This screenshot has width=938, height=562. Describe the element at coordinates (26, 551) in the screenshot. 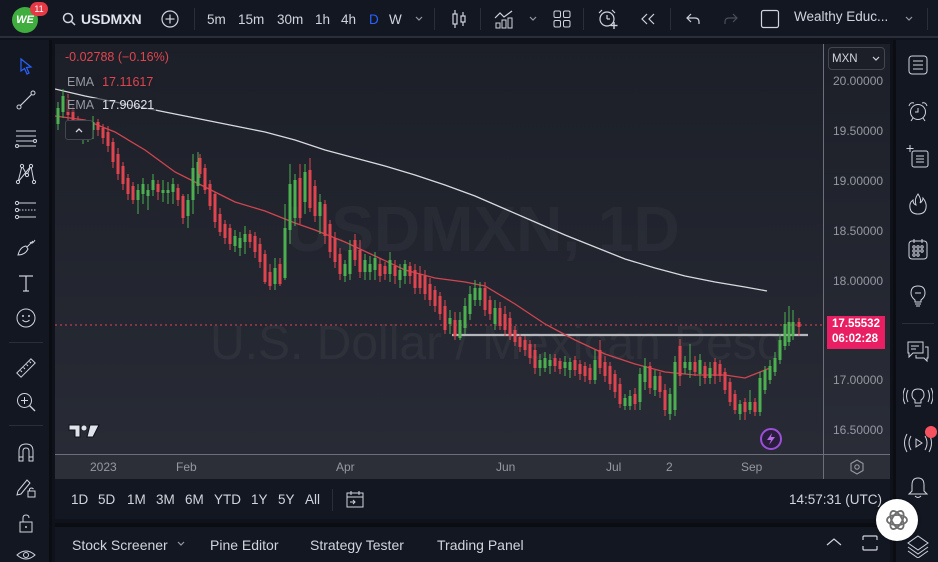

I see `hide-drawings-tool` at that location.